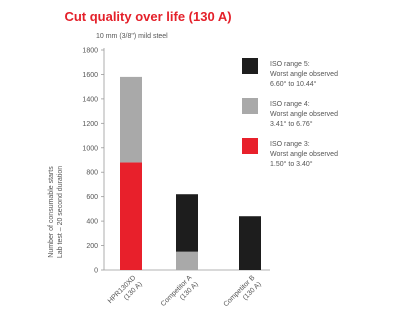  Describe the element at coordinates (291, 164) in the screenshot. I see `legend-label-line: 1.50° to 3.40°` at that location.